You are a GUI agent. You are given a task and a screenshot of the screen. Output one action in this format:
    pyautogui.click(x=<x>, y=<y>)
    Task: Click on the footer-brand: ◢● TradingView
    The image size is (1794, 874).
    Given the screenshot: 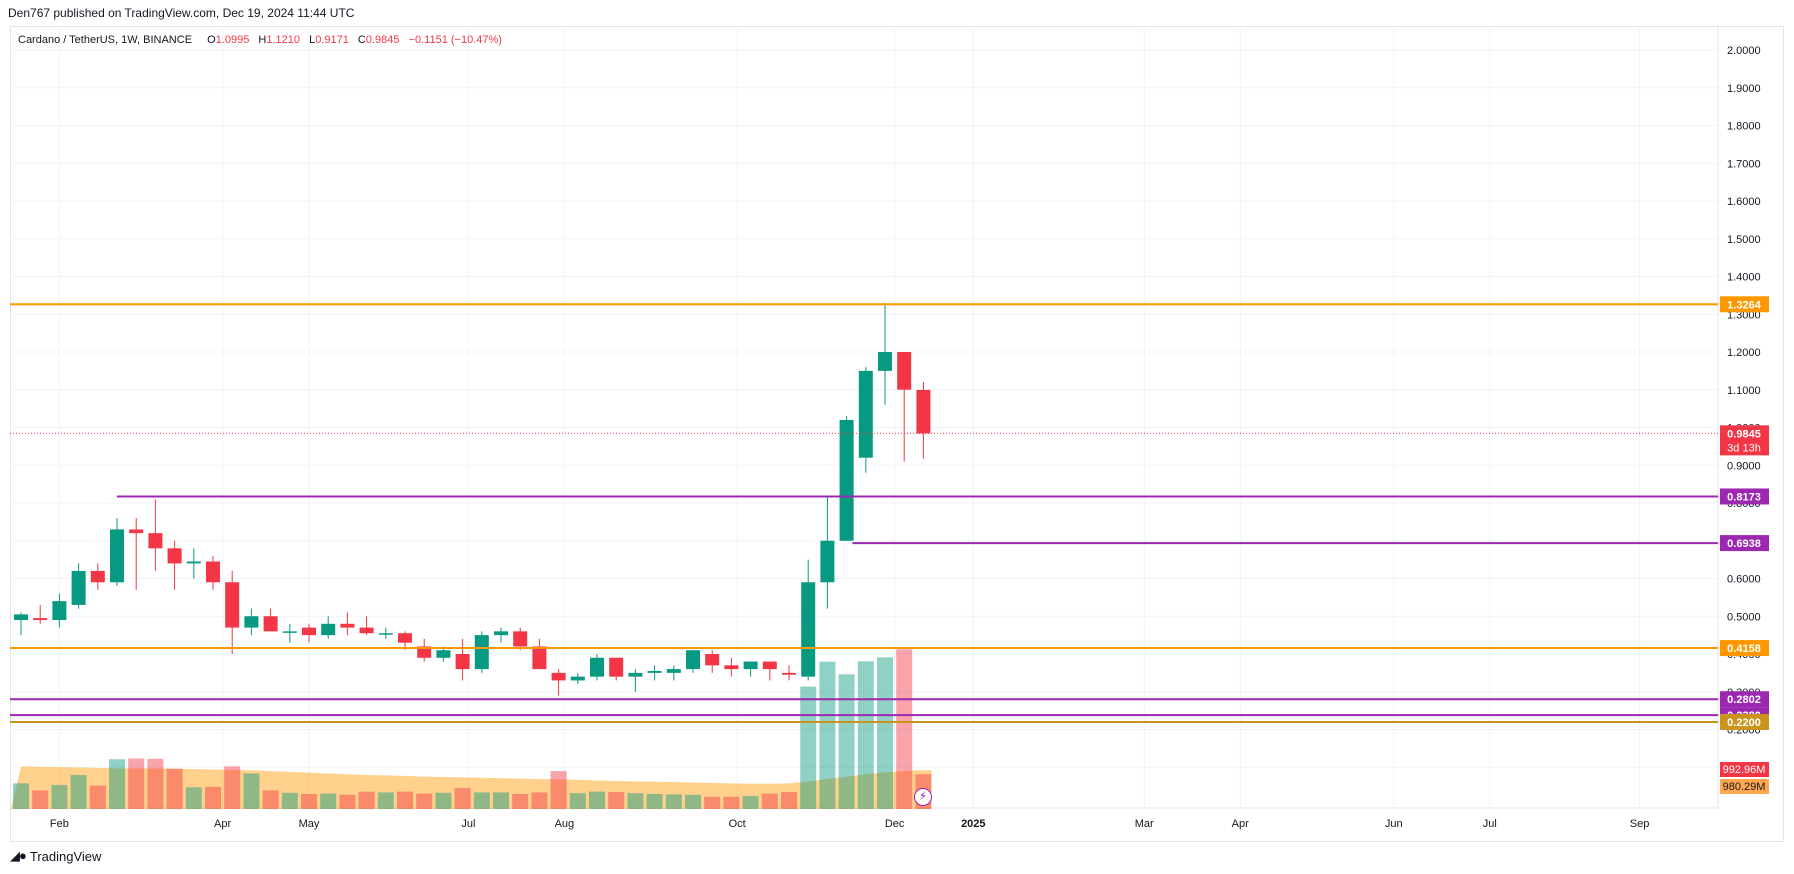 What is the action you would take?
    pyautogui.click(x=55, y=856)
    